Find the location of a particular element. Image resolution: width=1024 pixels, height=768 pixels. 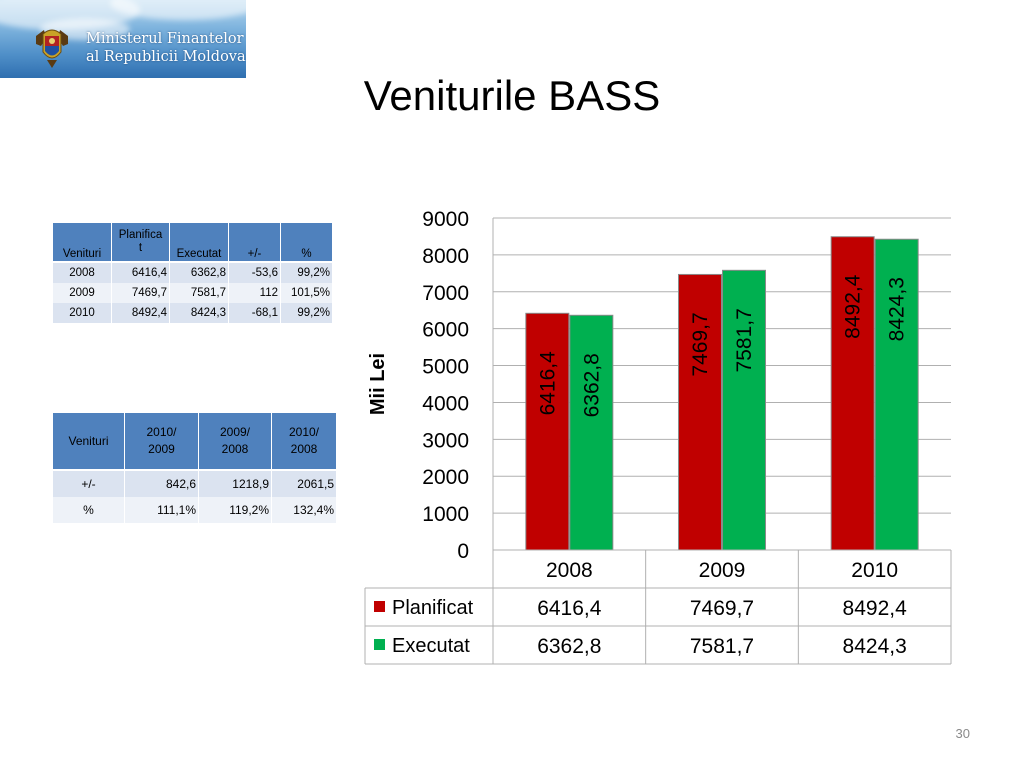

x-tick-label: 2008 is located at coordinates (569, 570).